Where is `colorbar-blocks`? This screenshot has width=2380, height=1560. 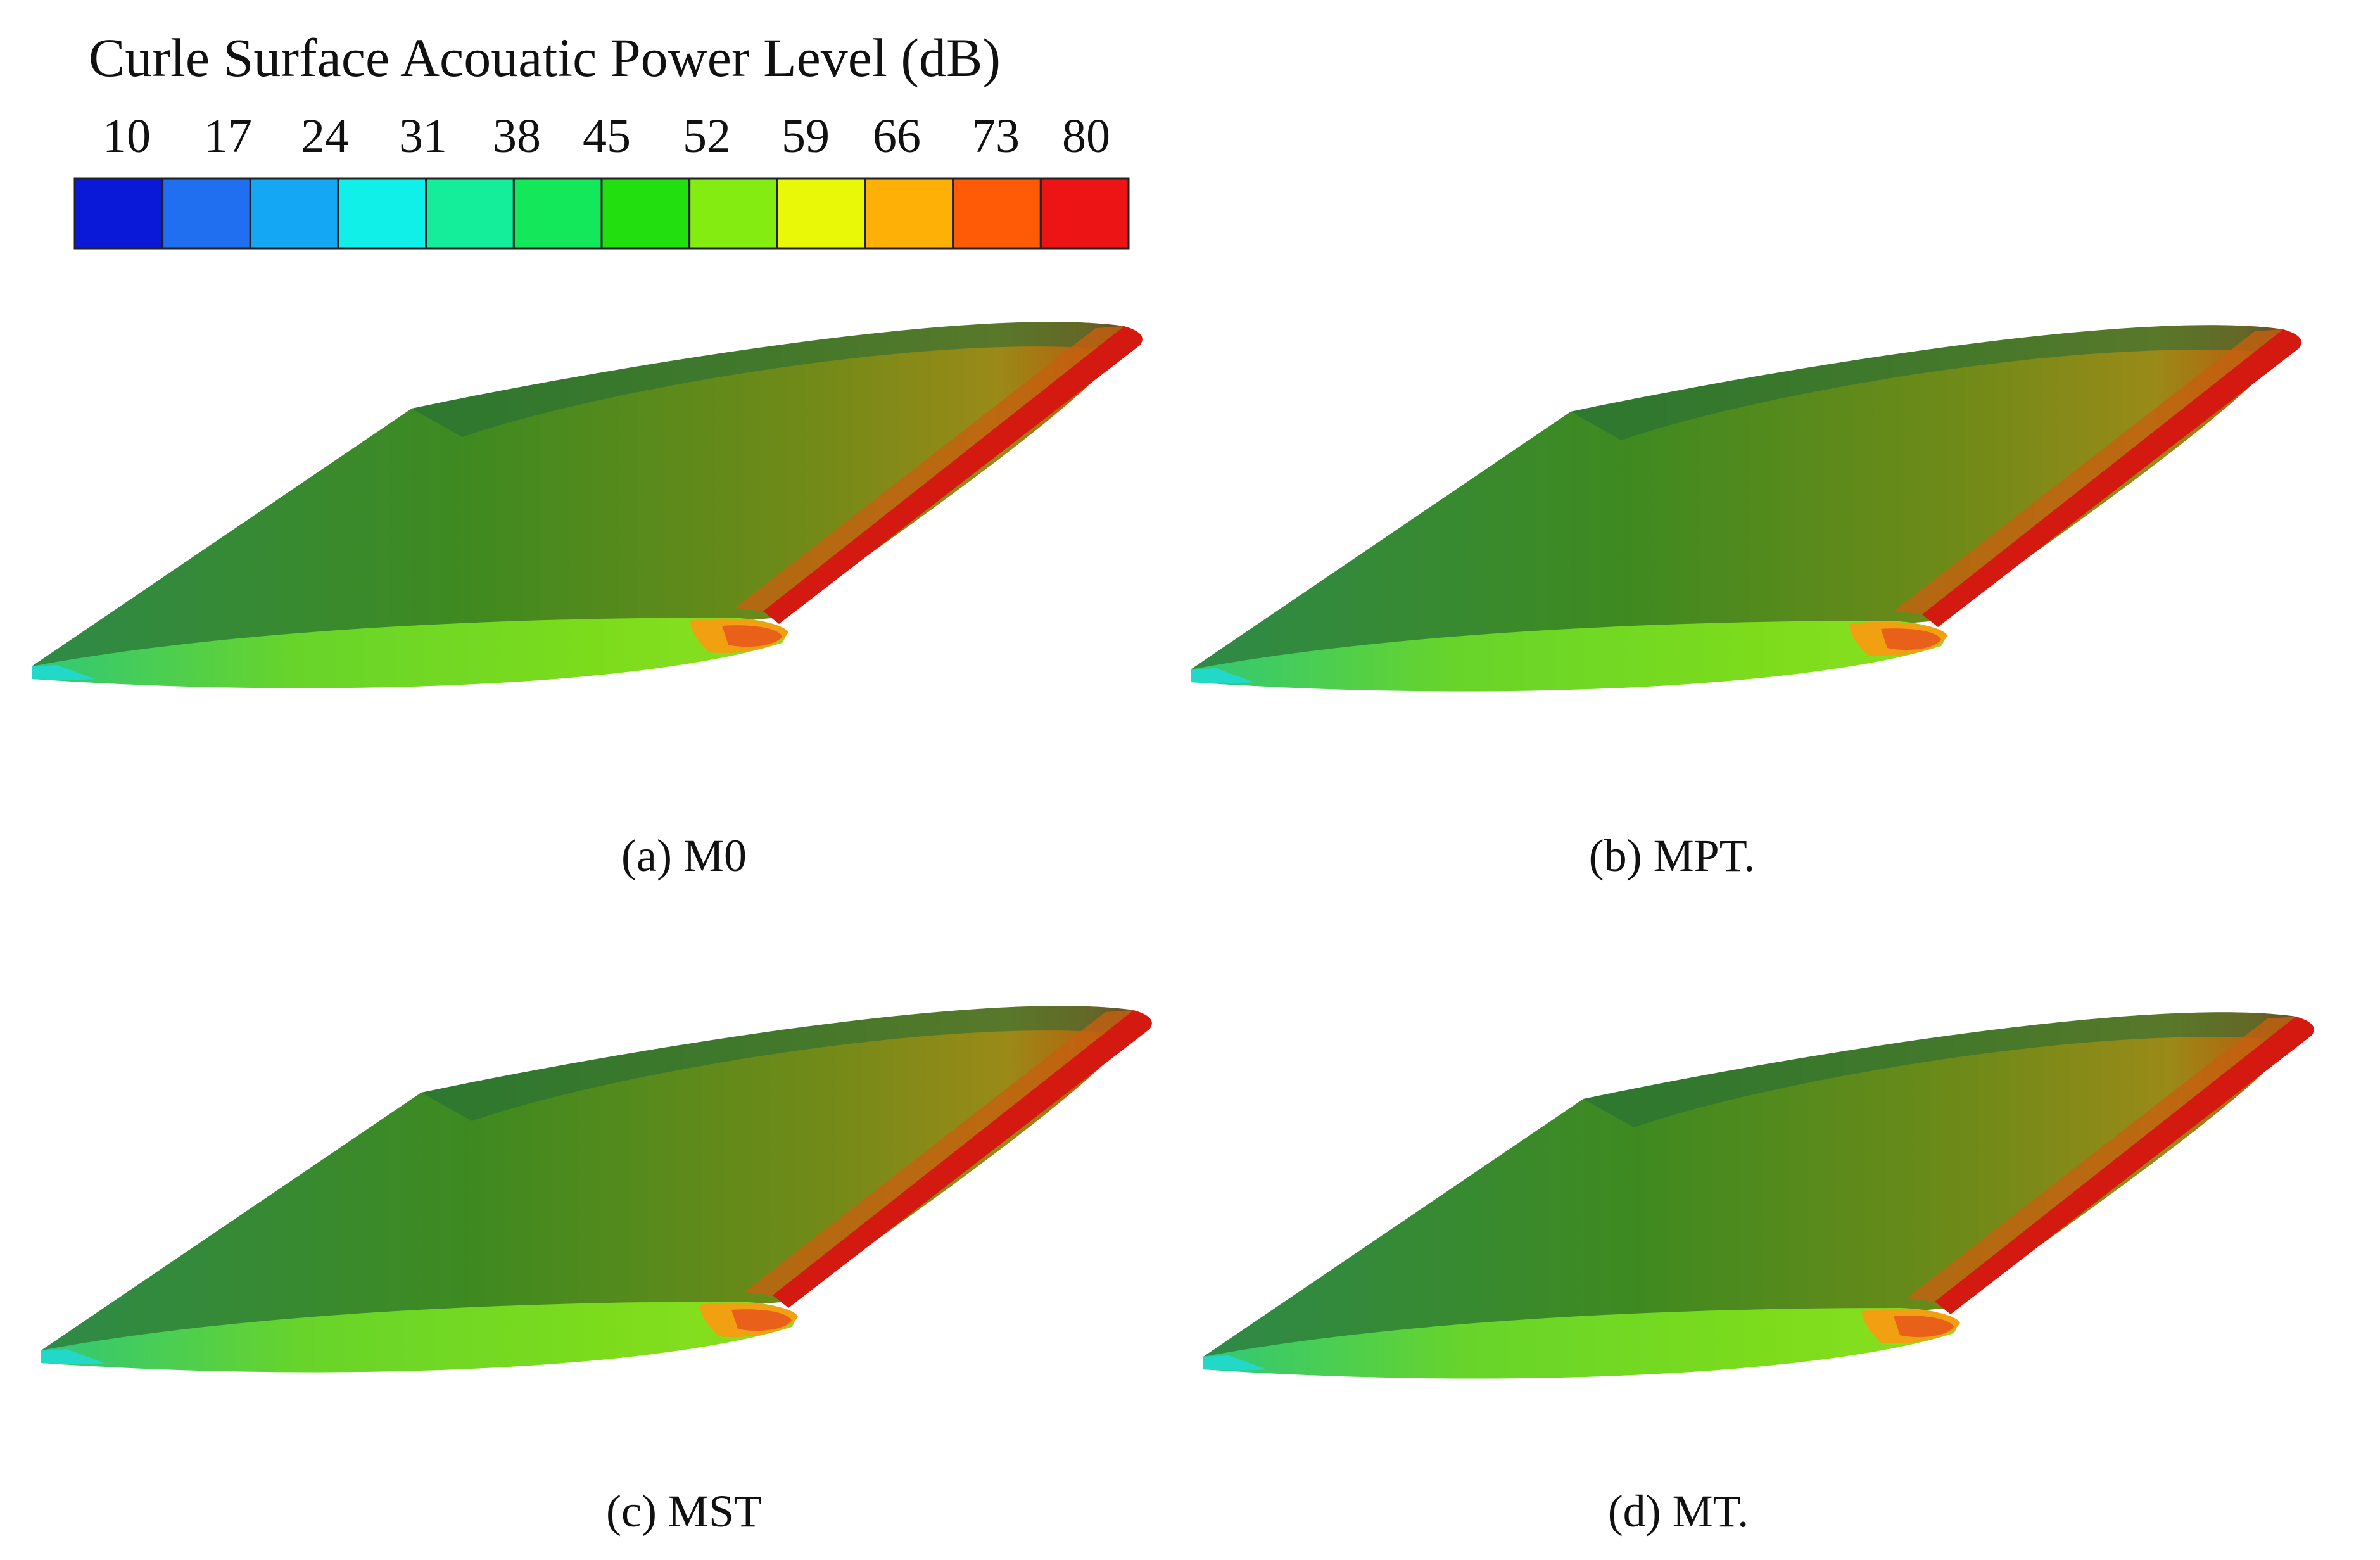 colorbar-blocks is located at coordinates (601, 213).